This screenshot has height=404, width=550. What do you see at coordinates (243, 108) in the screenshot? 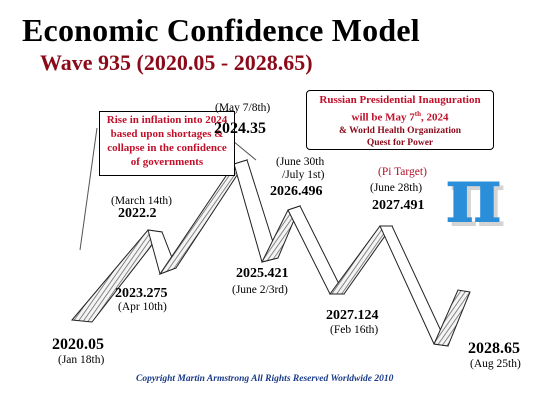
I see `label-2024-date: (May 7/8th)` at bounding box center [243, 108].